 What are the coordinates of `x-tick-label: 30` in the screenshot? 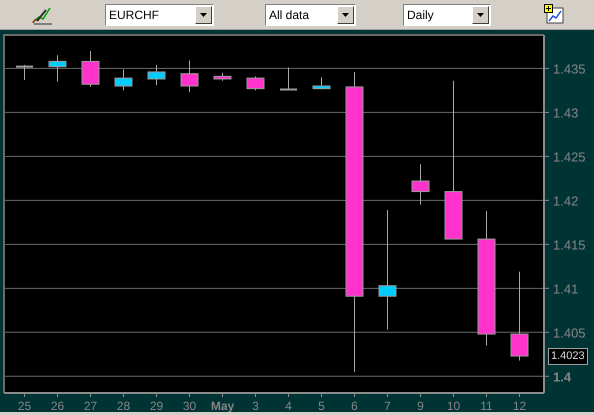 It's located at (189, 406).